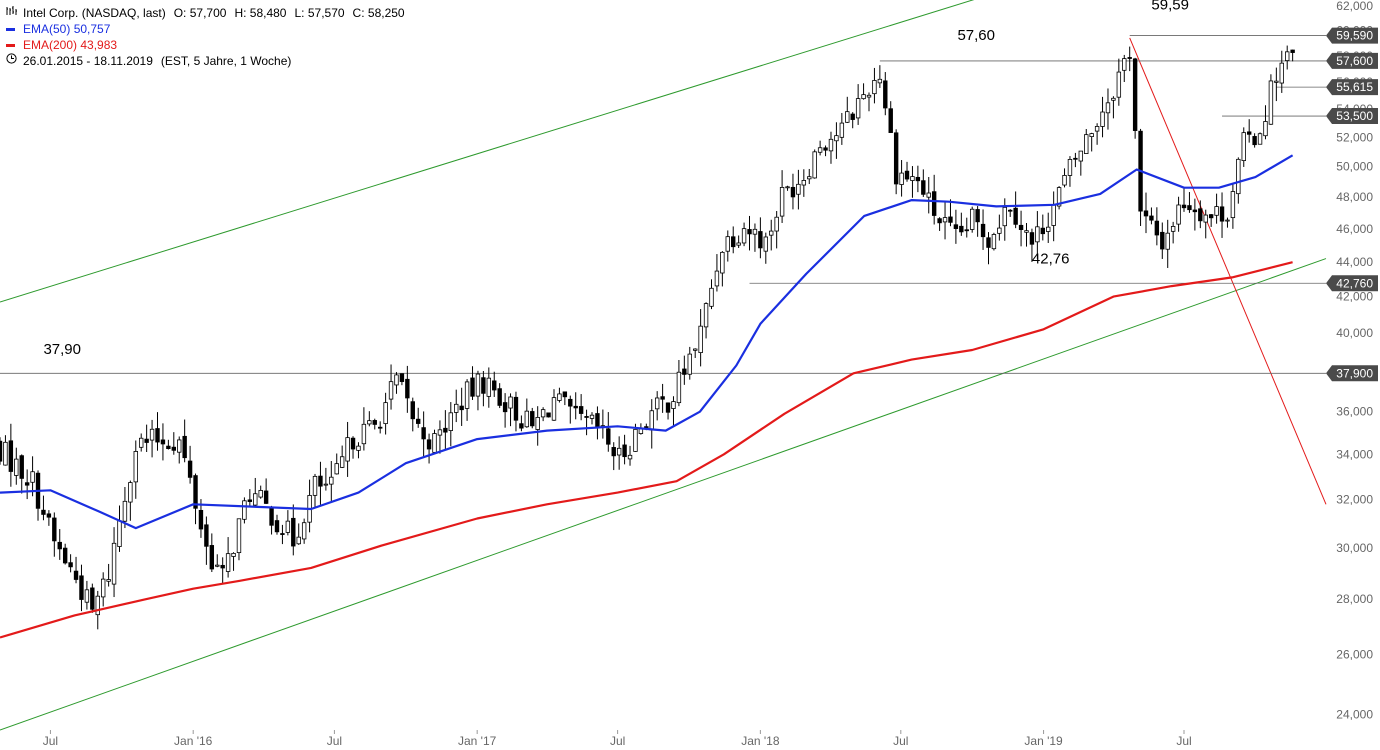 The image size is (1380, 750). Describe the element at coordinates (1354, 297) in the screenshot. I see `y-tick-label: 42,000` at that location.